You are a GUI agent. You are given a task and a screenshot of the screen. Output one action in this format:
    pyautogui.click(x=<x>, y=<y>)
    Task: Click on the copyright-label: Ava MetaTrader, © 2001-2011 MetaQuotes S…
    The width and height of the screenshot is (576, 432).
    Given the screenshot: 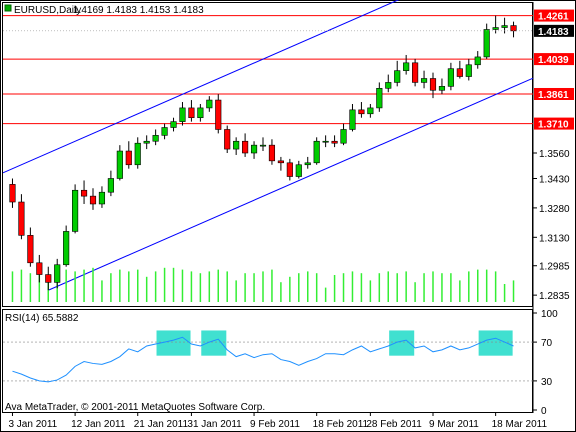 What is the action you would take?
    pyautogui.click(x=135, y=407)
    